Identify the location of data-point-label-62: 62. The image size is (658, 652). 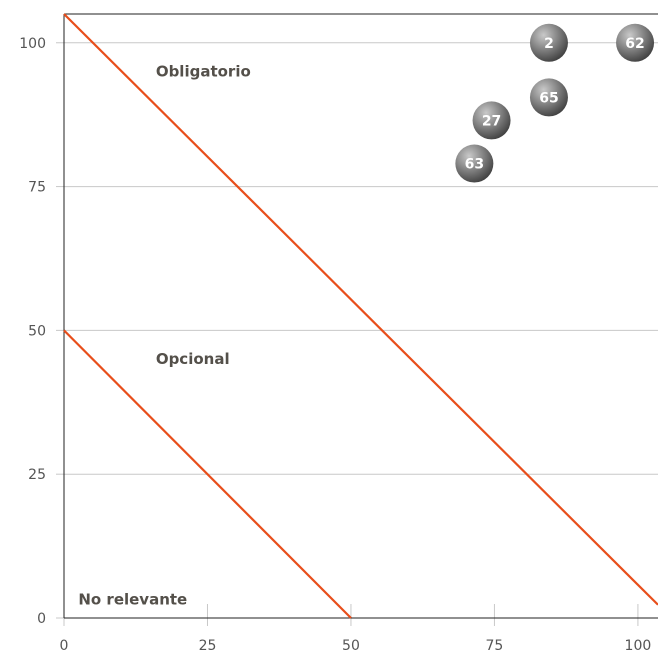
(634, 44).